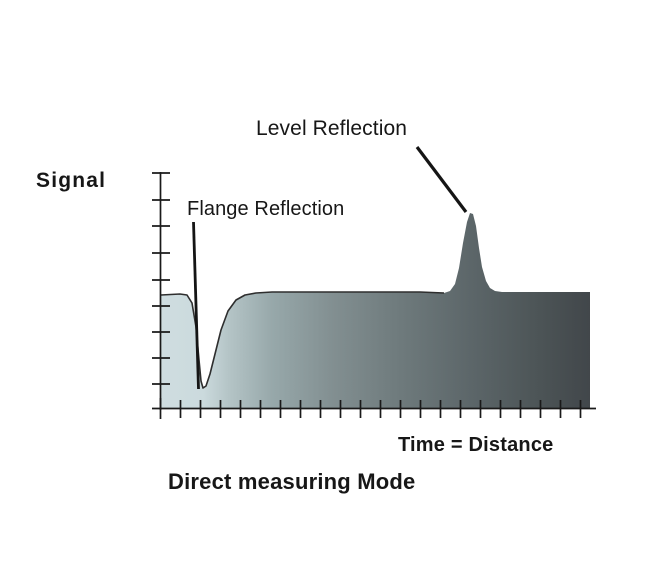 This screenshot has width=650, height=580. I want to click on x-axis-ticks, so click(370, 408).